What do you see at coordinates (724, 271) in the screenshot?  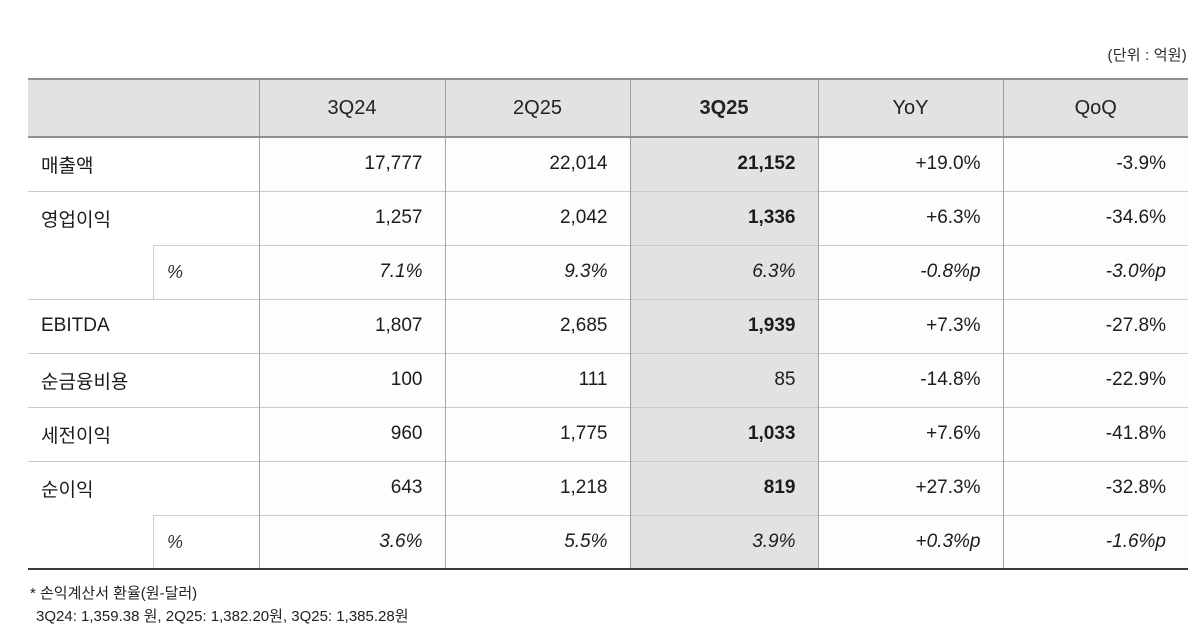 I see `metric-value: 6.3%` at bounding box center [724, 271].